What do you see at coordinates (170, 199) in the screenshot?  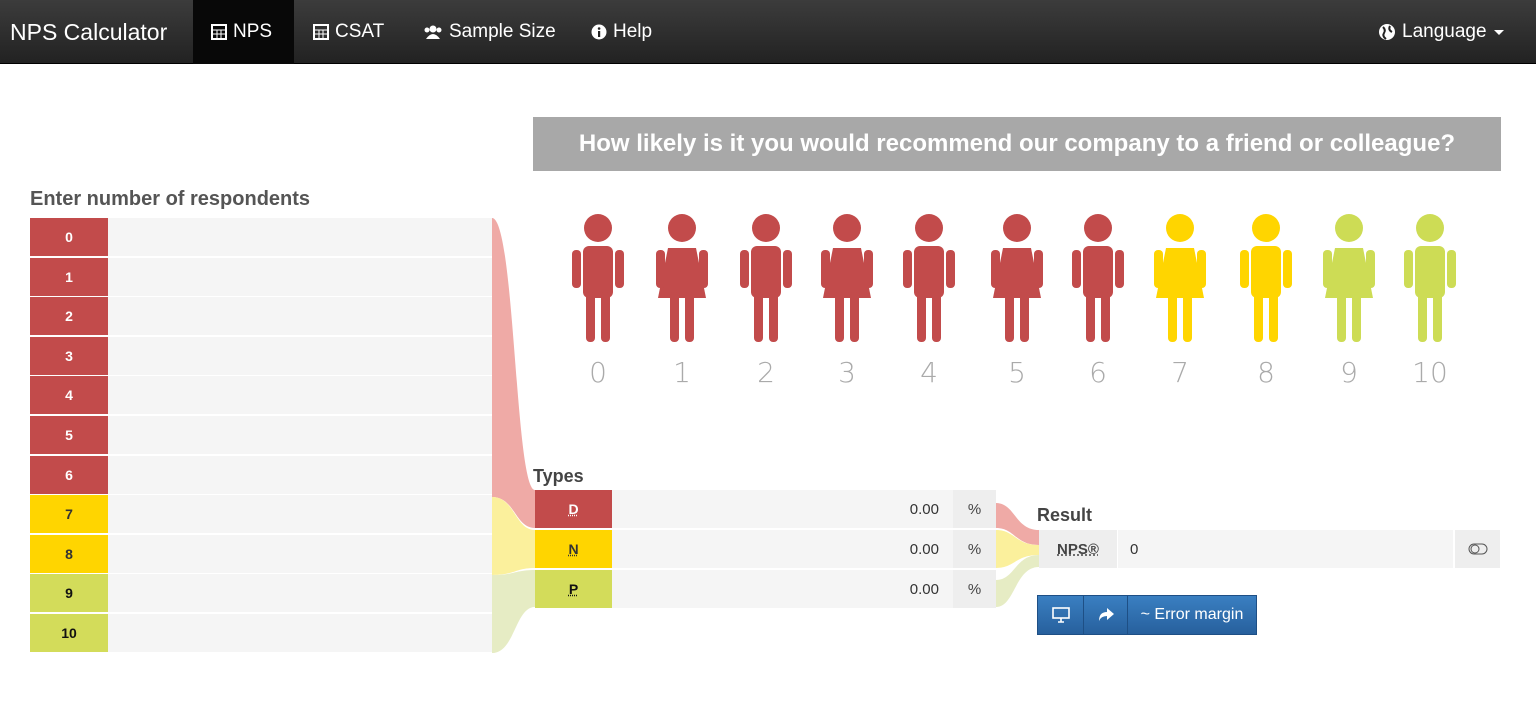 I see `respondents-title: Enter number of respondents` at bounding box center [170, 199].